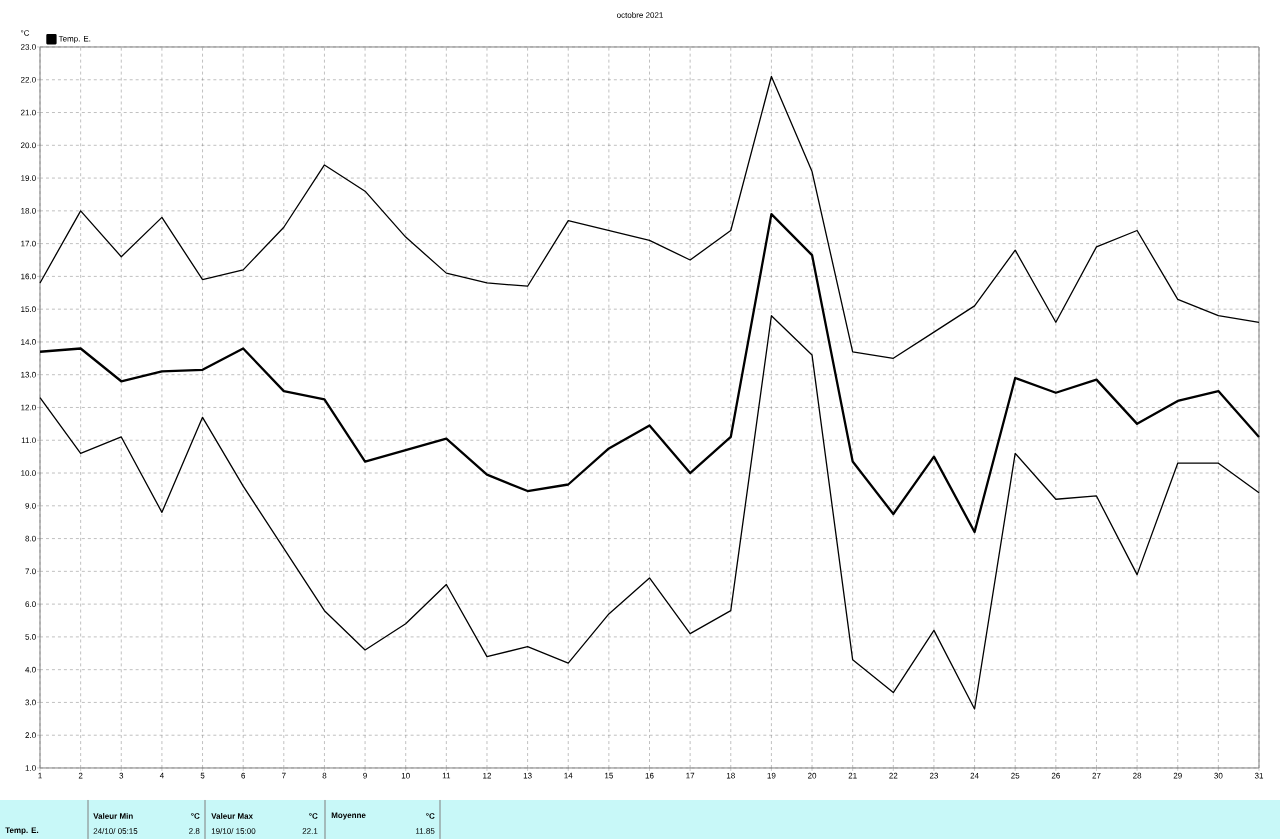 Image resolution: width=1280 pixels, height=839 pixels. I want to click on x-tick-label: 1, so click(40, 775).